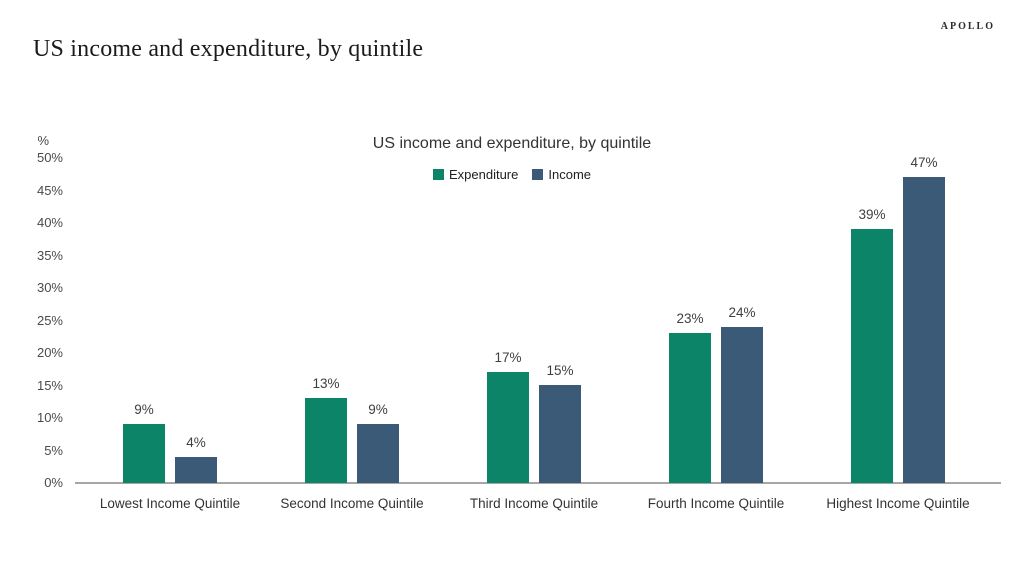 Image resolution: width=1024 pixels, height=576 pixels. Describe the element at coordinates (690, 318) in the screenshot. I see `bar-value-label: 23%` at that location.